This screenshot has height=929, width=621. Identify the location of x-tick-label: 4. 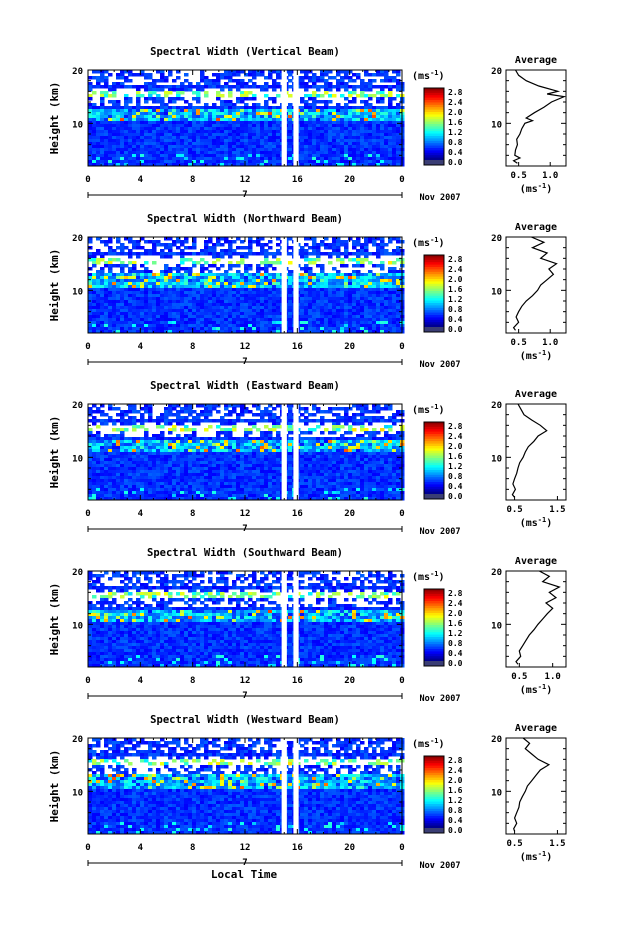
(141, 180).